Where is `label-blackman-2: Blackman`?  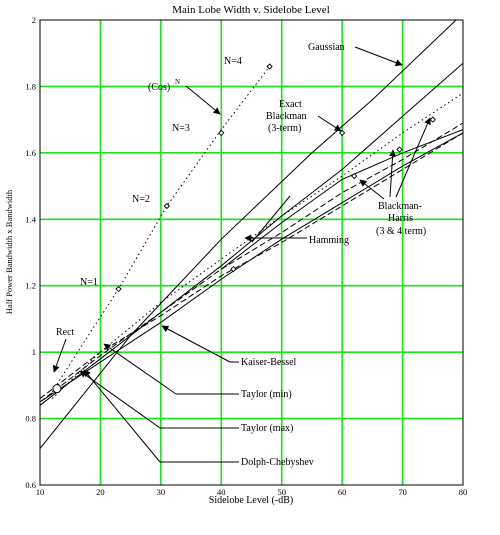 label-blackman-2: Blackman is located at coordinates (286, 116).